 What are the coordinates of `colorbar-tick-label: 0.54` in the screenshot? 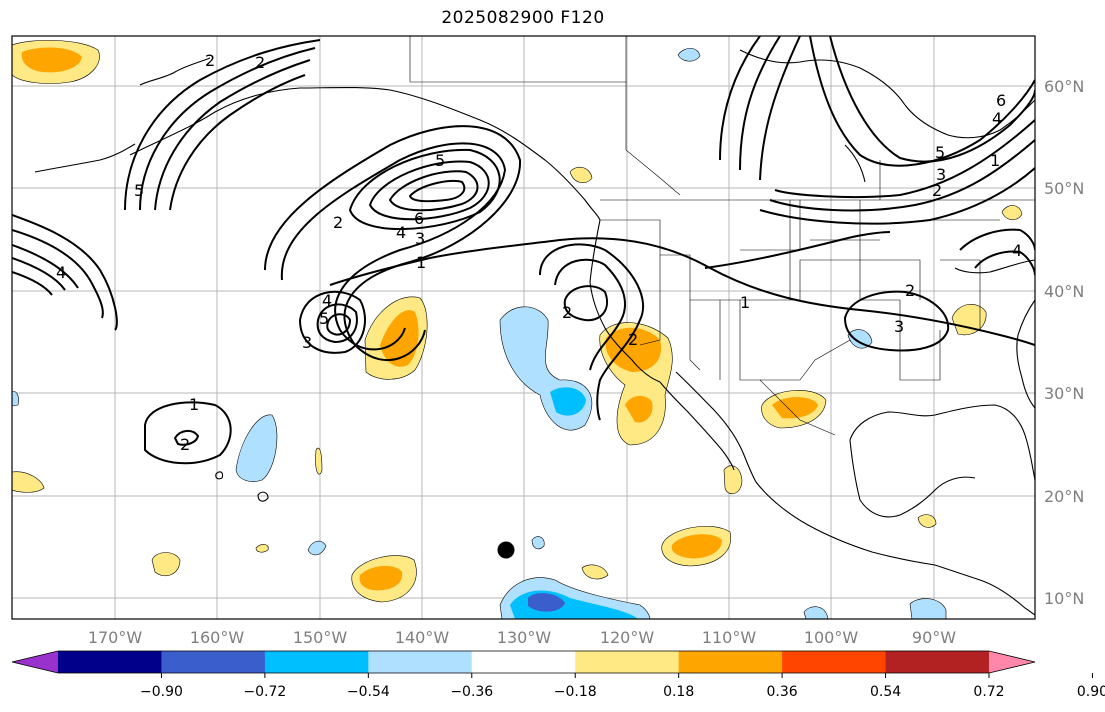 It's located at (885, 692).